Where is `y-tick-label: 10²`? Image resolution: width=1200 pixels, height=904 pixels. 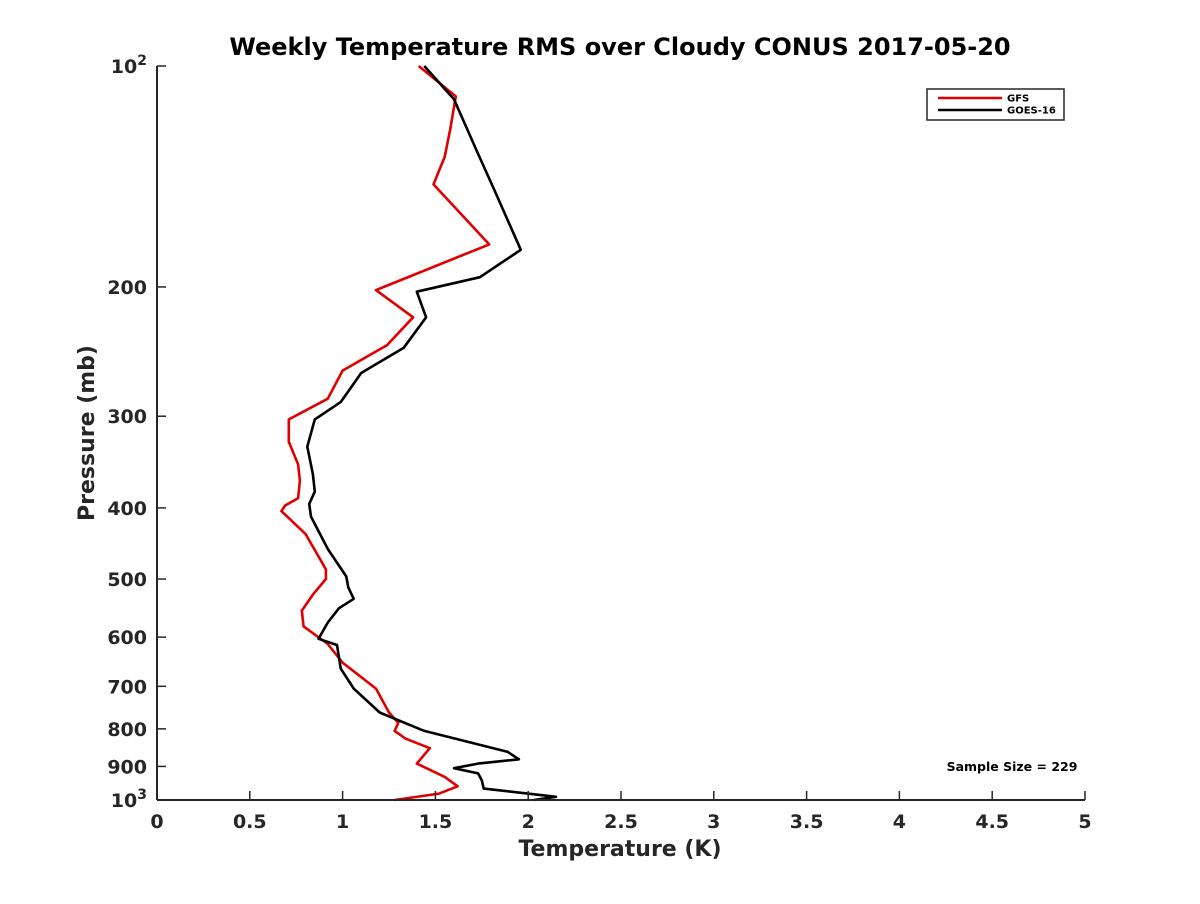 y-tick-label: 10² is located at coordinates (129, 65).